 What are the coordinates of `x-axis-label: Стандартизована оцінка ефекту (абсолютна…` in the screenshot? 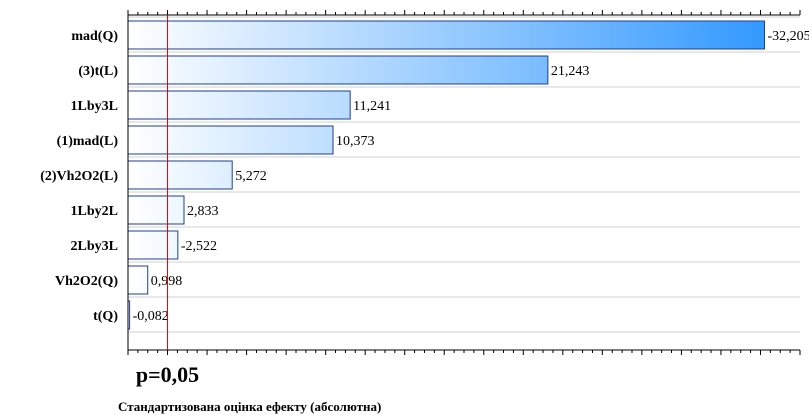 It's located at (249, 406).